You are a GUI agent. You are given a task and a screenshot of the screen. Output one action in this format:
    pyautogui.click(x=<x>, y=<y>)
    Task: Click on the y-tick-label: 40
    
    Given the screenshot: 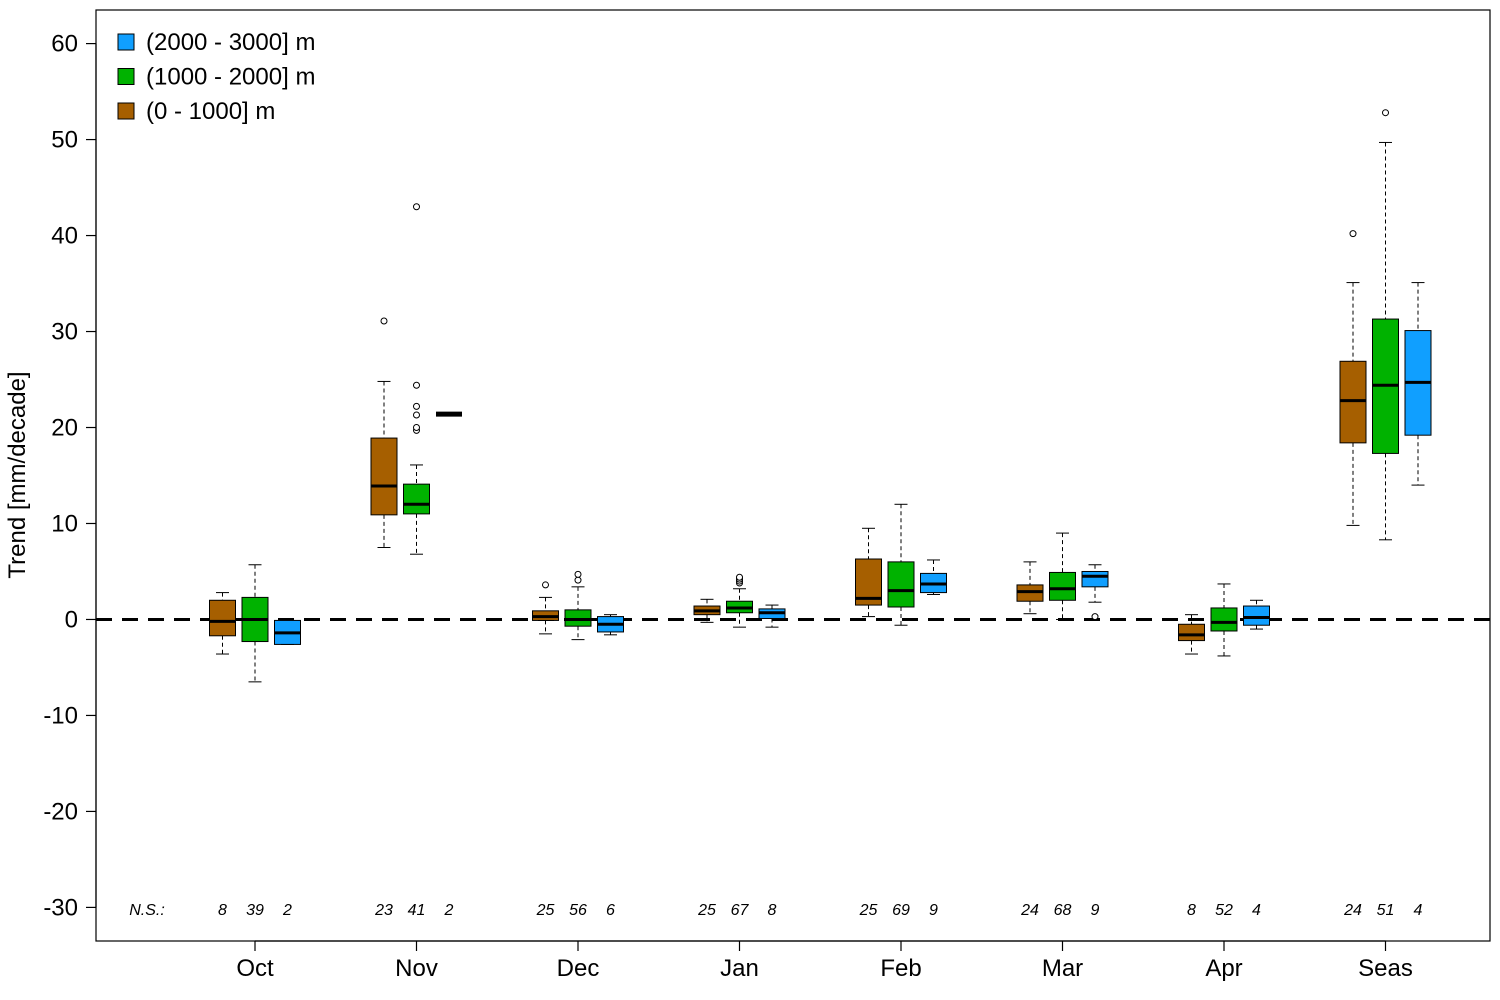 What is the action you would take?
    pyautogui.click(x=64, y=236)
    